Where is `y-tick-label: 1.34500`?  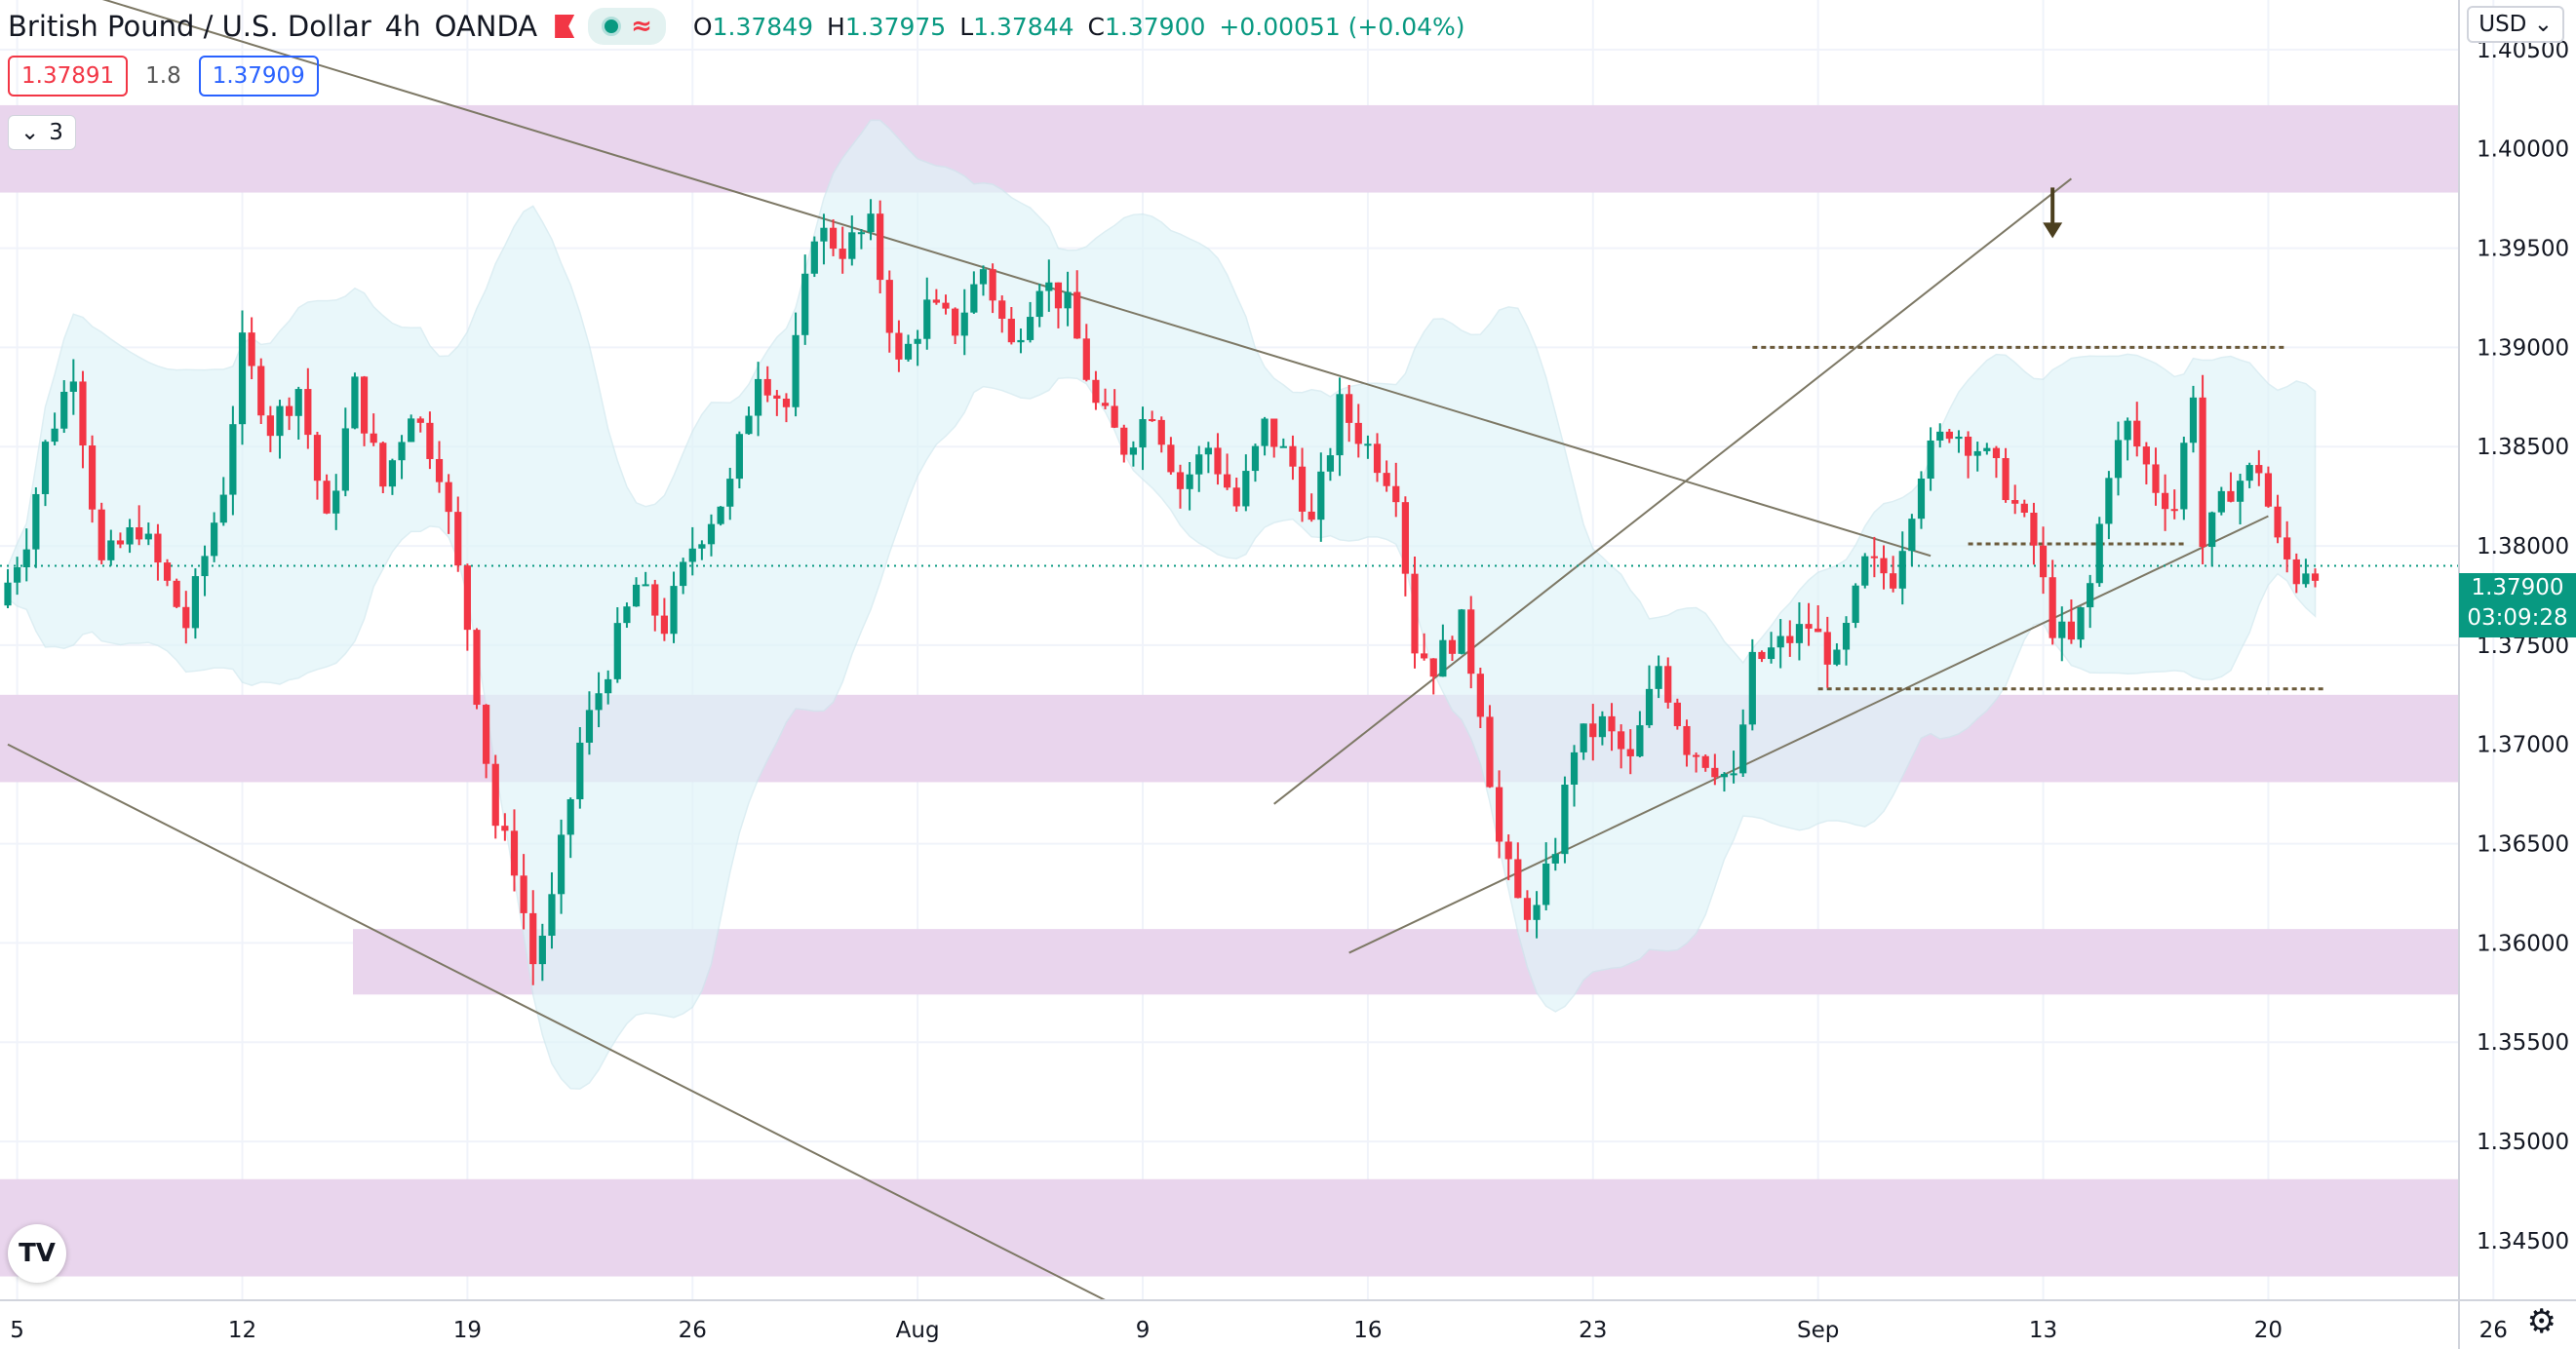
y-tick-label: 1.34500 is located at coordinates (2523, 1242).